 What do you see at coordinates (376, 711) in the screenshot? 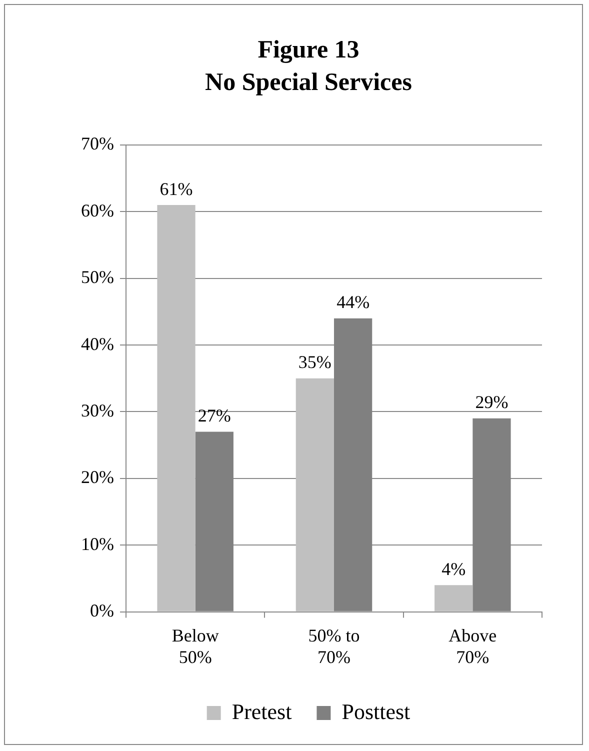
I see `legend-label: Posttest` at bounding box center [376, 711].